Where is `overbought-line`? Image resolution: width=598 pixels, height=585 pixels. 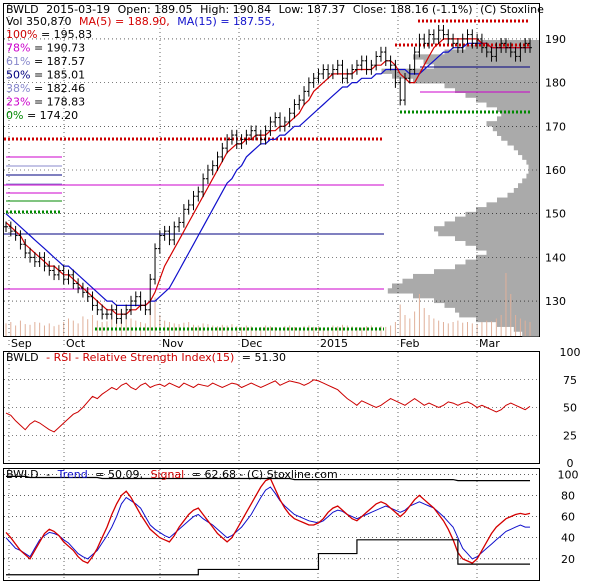 overbought-line is located at coordinates (268, 478).